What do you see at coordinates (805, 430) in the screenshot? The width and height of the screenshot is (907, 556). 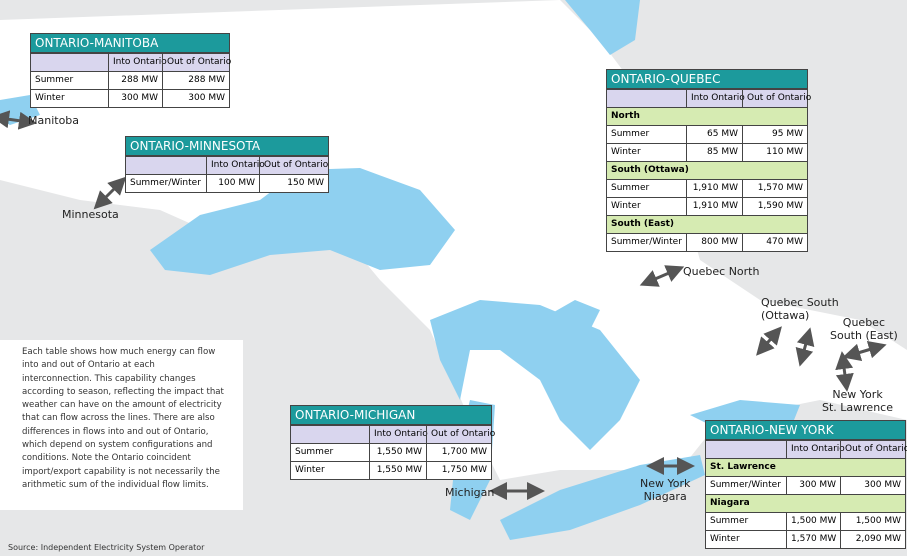 I see `table-title: ONTARIO-NEW YORK` at bounding box center [805, 430].